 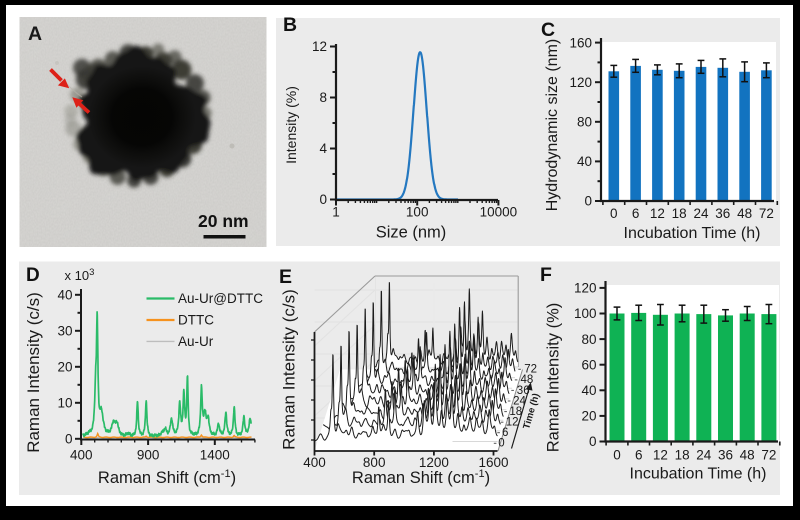 I want to click on svg-text: A, so click(x=35, y=34).